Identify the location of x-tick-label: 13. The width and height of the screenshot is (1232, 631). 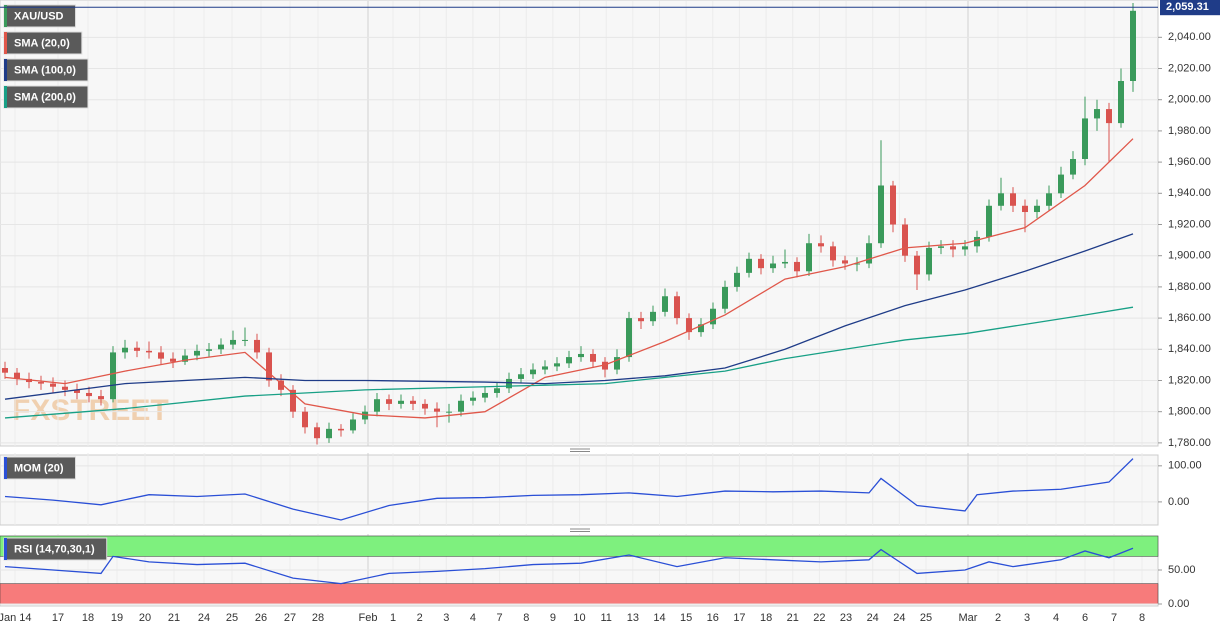
(633, 618).